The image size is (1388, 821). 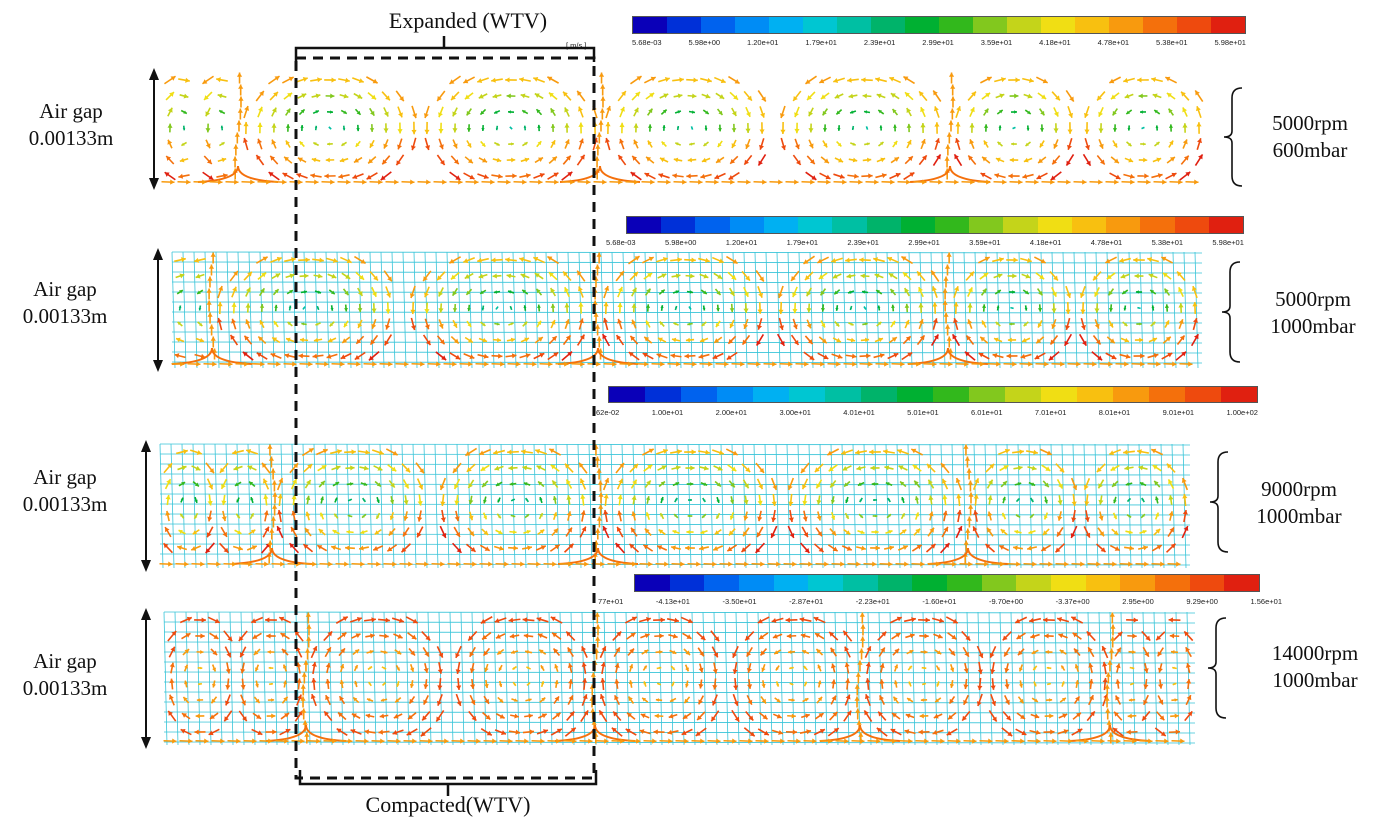 What do you see at coordinates (985, 242) in the screenshot?
I see `colorbar-tick-label: 3.59e+01` at bounding box center [985, 242].